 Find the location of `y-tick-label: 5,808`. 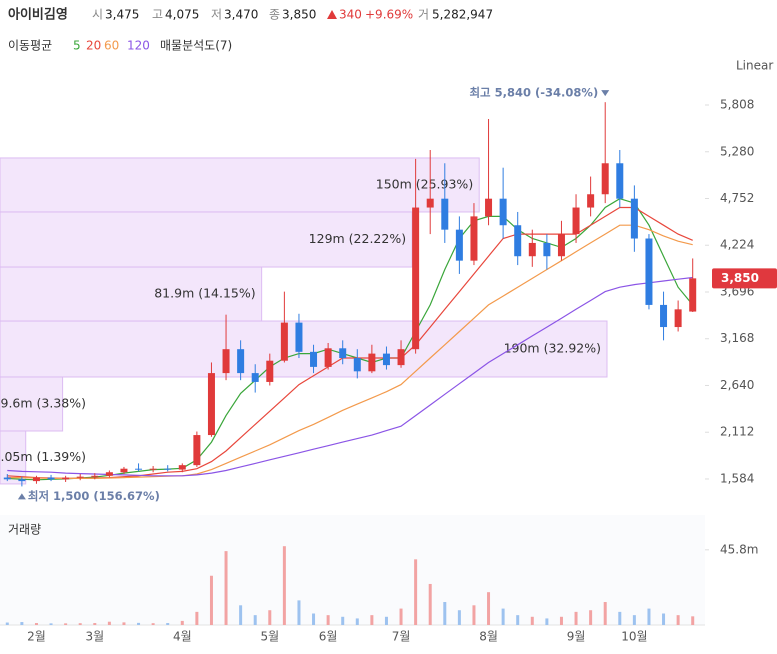

y-tick-label: 5,808 is located at coordinates (737, 105).